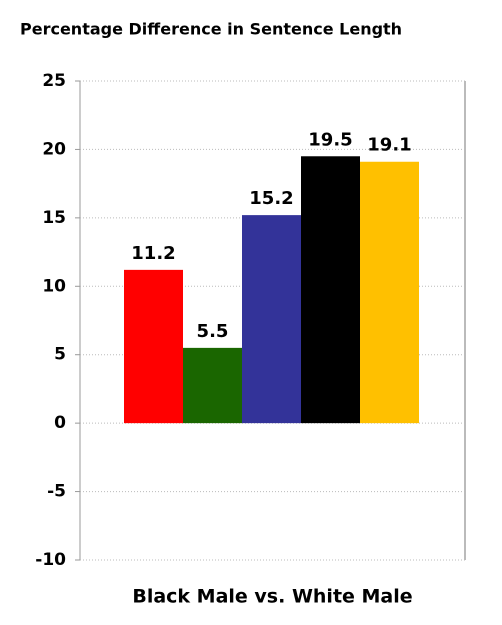 The width and height of the screenshot is (502, 625). Describe the element at coordinates (271, 198) in the screenshot. I see `value-label: 15.2` at that location.